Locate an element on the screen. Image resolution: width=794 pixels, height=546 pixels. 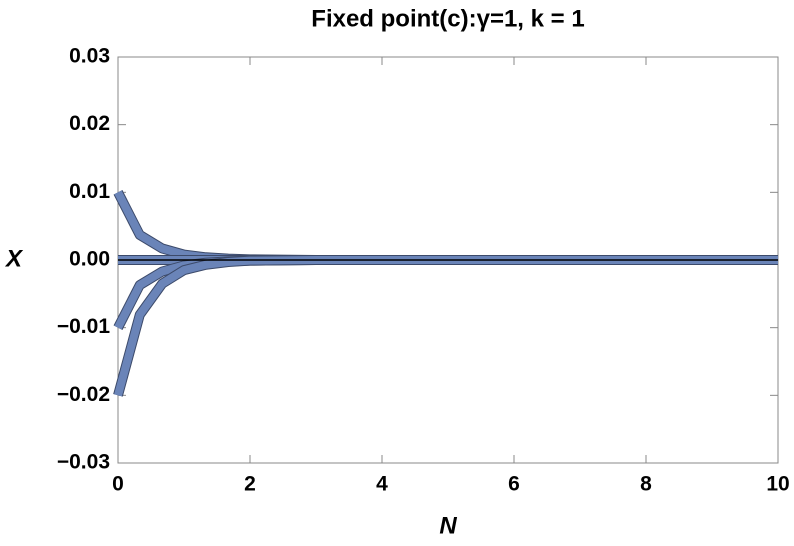
x-tick-label: 0 is located at coordinates (118, 484).